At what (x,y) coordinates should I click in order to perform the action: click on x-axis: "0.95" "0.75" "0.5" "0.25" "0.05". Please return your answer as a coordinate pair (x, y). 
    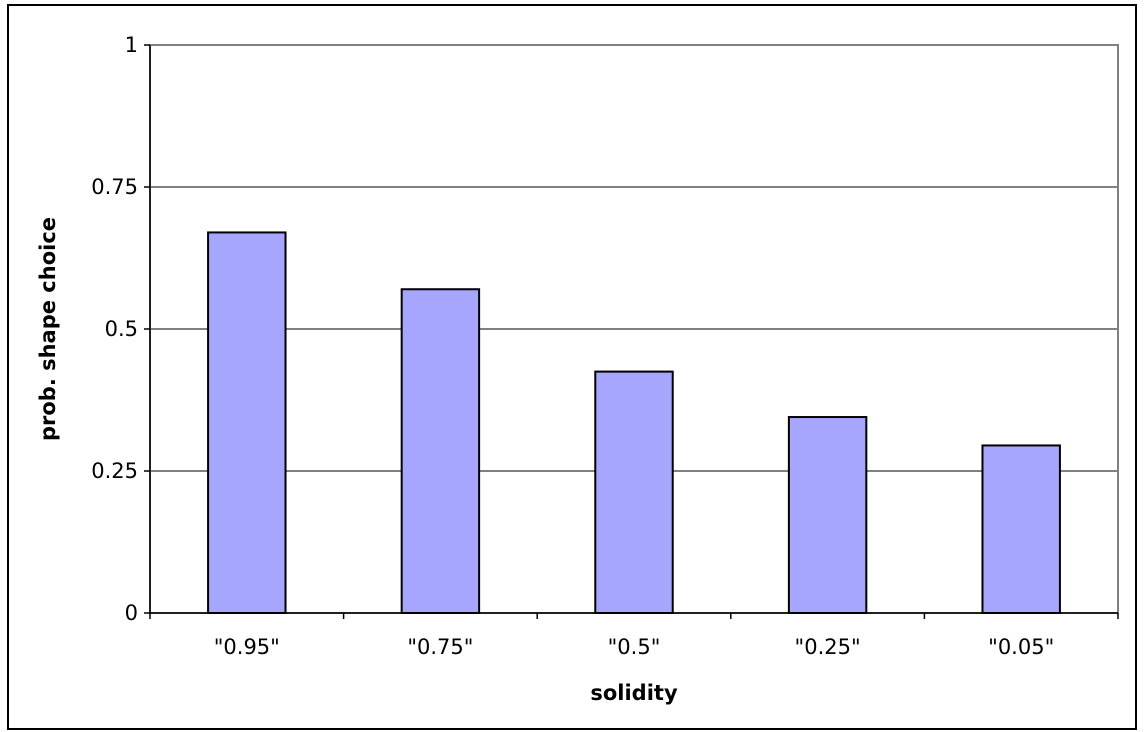
    Looking at the image, I should click on (634, 635).